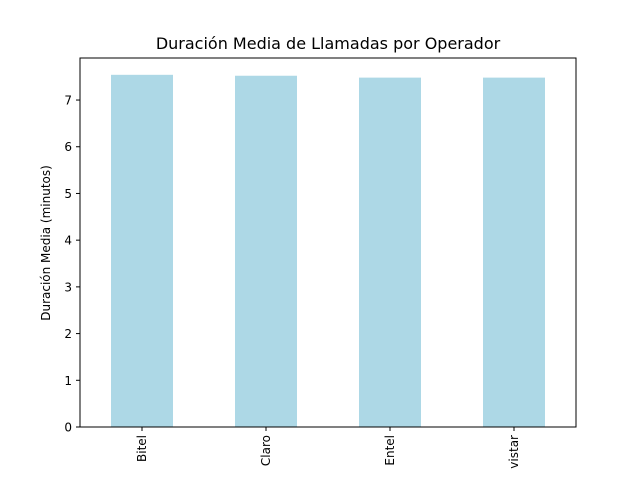  What do you see at coordinates (266, 450) in the screenshot?
I see `x-tick-label: Claro` at bounding box center [266, 450].